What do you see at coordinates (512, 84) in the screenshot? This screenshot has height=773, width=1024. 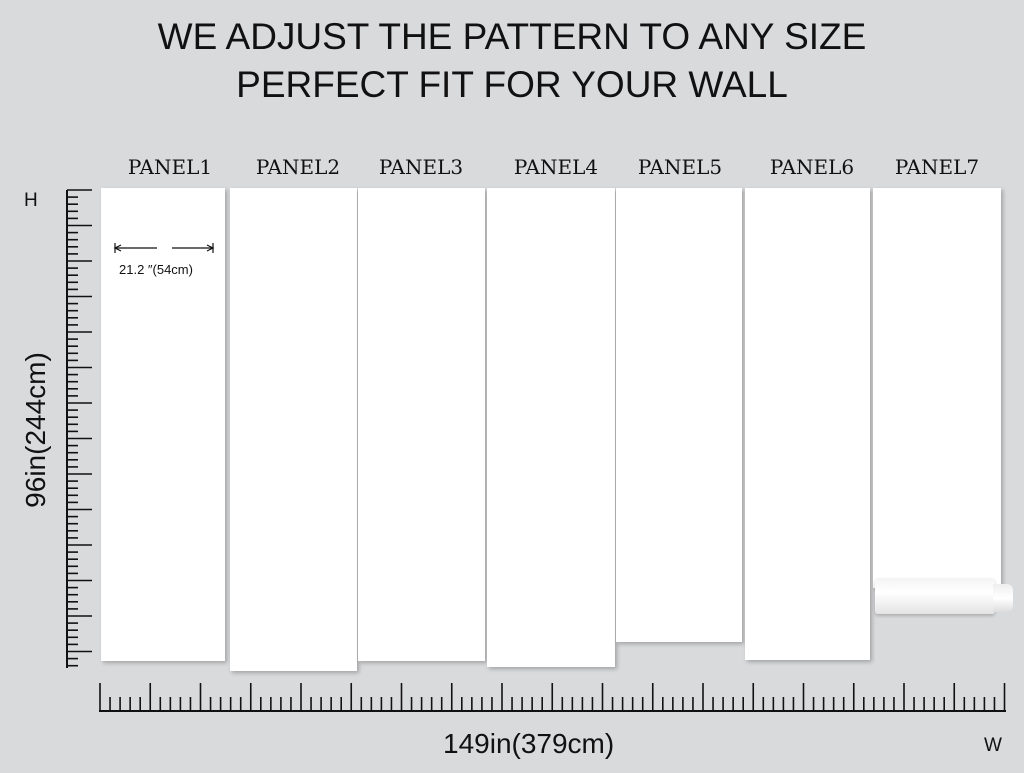 I see `heading-line-2: PERFECT FIT FOR YOUR WALL` at bounding box center [512, 84].